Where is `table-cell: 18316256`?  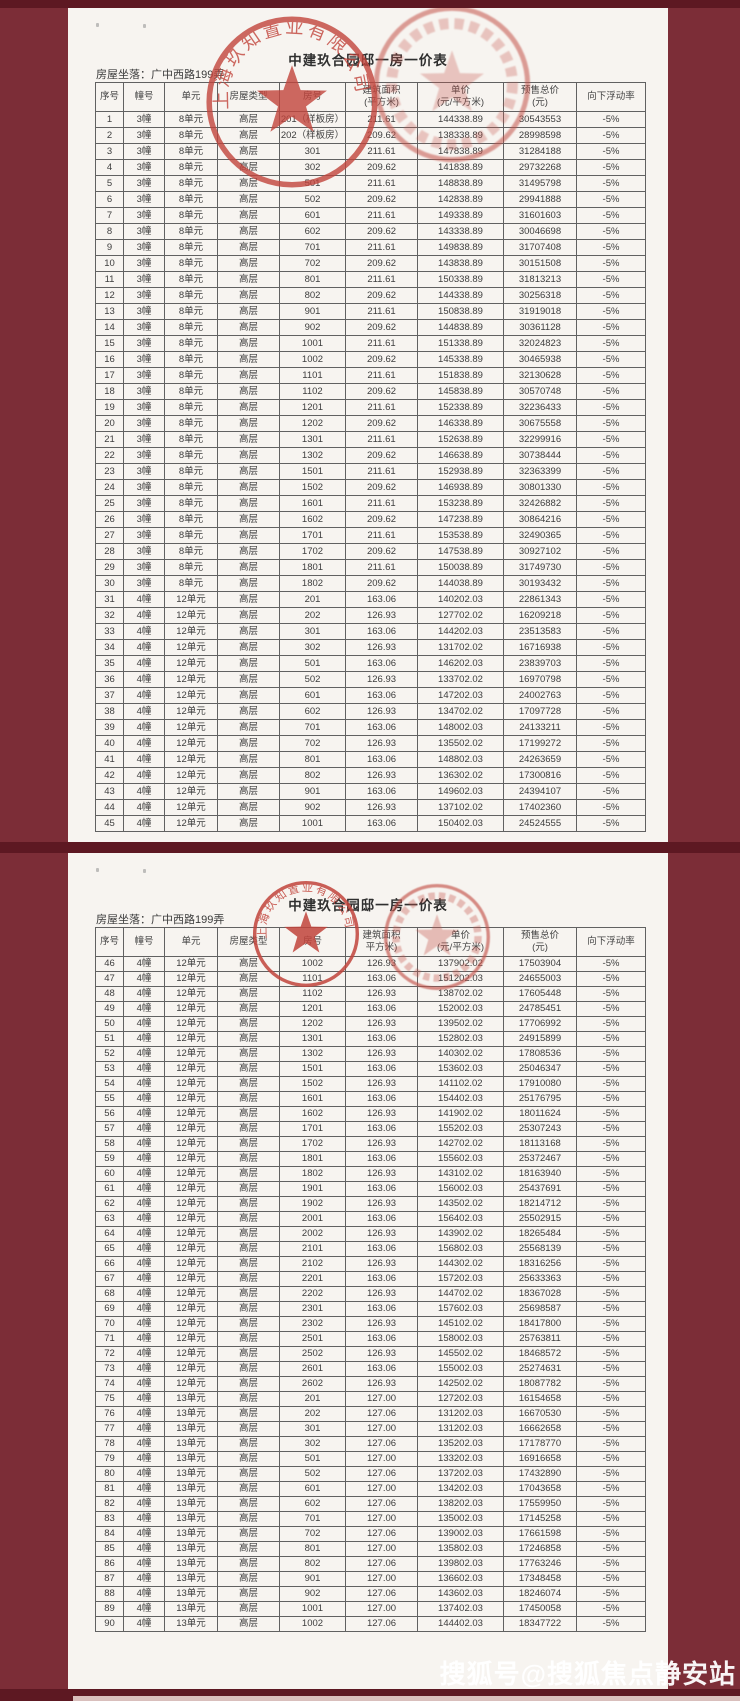 table-cell: 18316256 is located at coordinates (540, 1263).